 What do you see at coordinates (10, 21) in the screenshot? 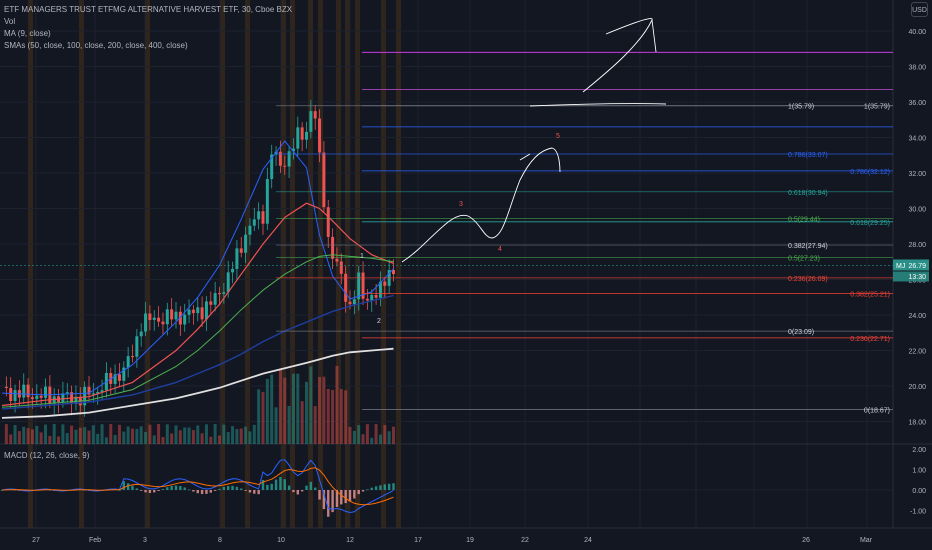
I see `volume-legend: Vol` at bounding box center [10, 21].